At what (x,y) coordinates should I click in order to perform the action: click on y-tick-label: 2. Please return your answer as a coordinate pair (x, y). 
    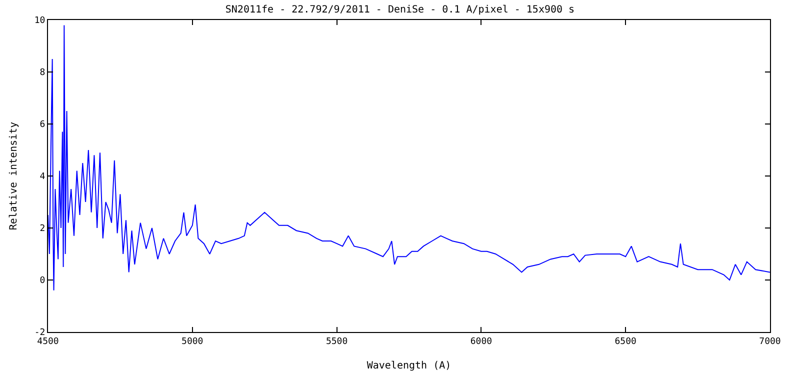
    Looking at the image, I should click on (43, 229).